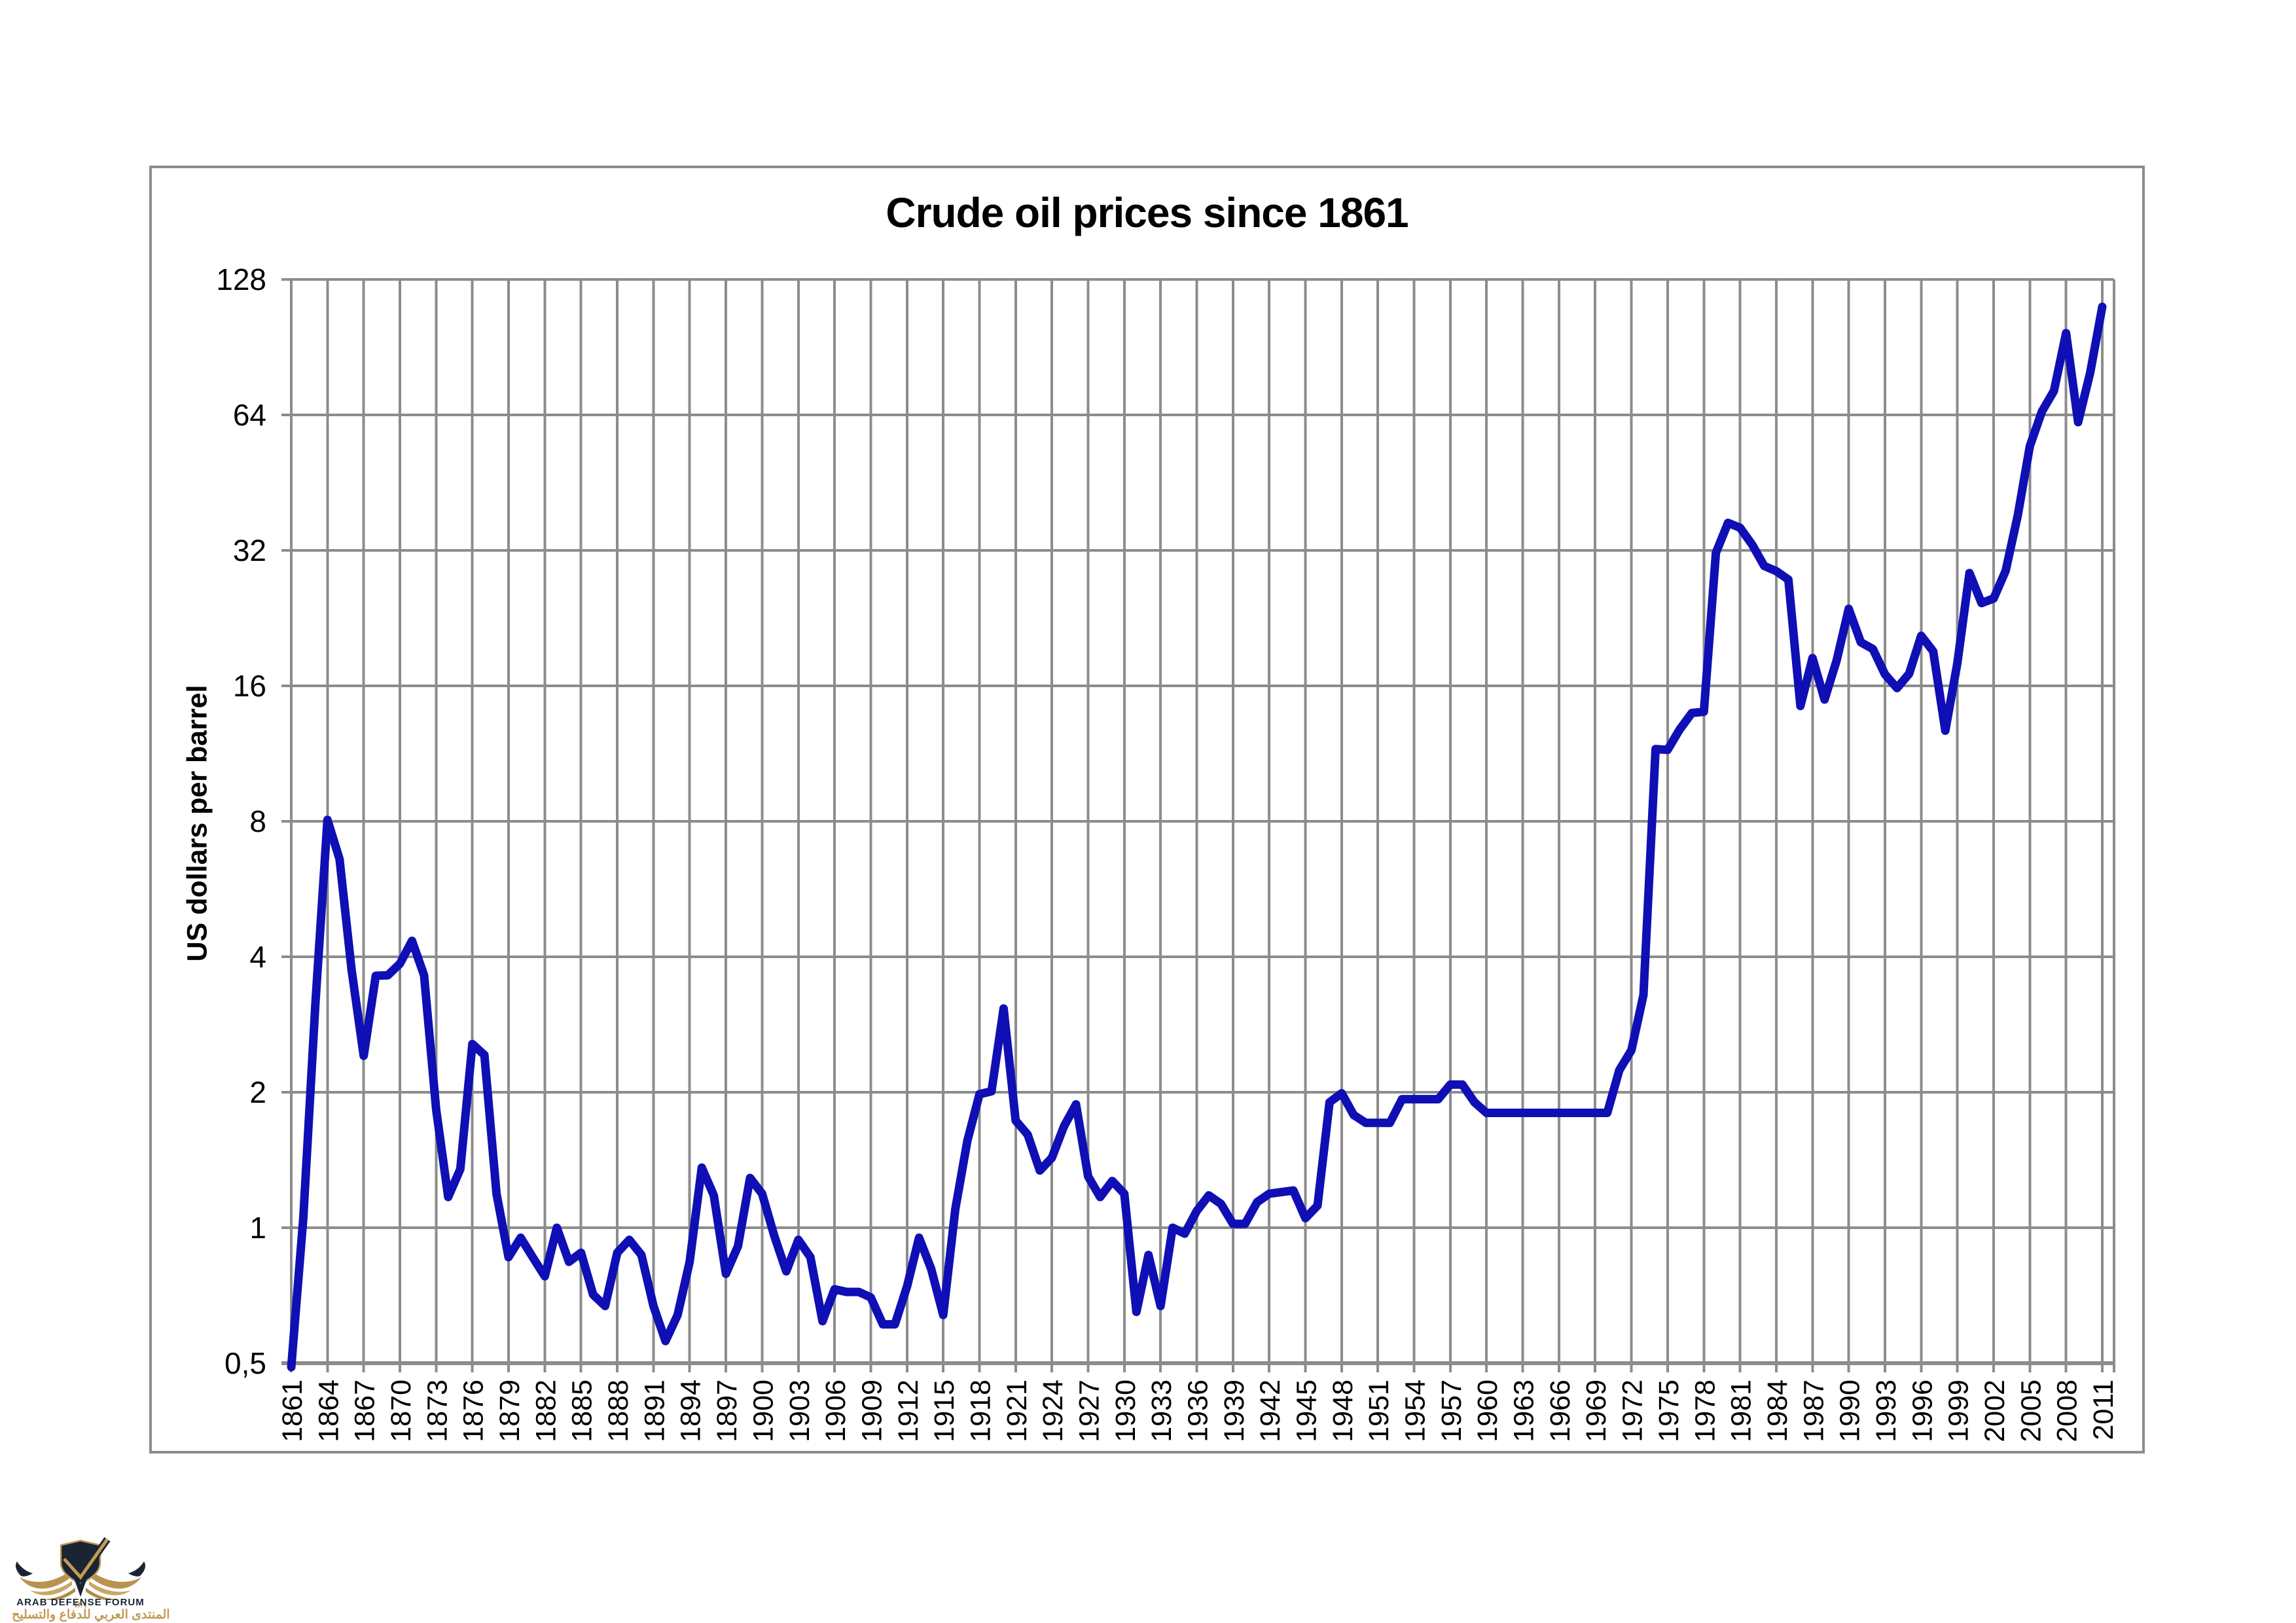 The height and width of the screenshot is (1623, 2296). What do you see at coordinates (1922, 1411) in the screenshot?
I see `x-tick-label: 1996` at bounding box center [1922, 1411].